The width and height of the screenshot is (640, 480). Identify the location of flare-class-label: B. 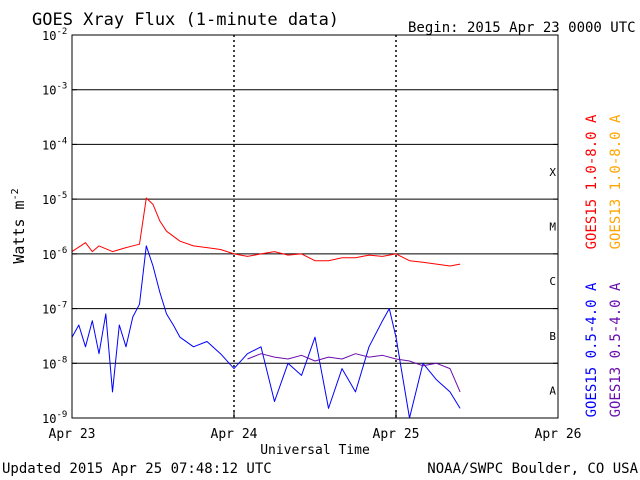
(552, 336).